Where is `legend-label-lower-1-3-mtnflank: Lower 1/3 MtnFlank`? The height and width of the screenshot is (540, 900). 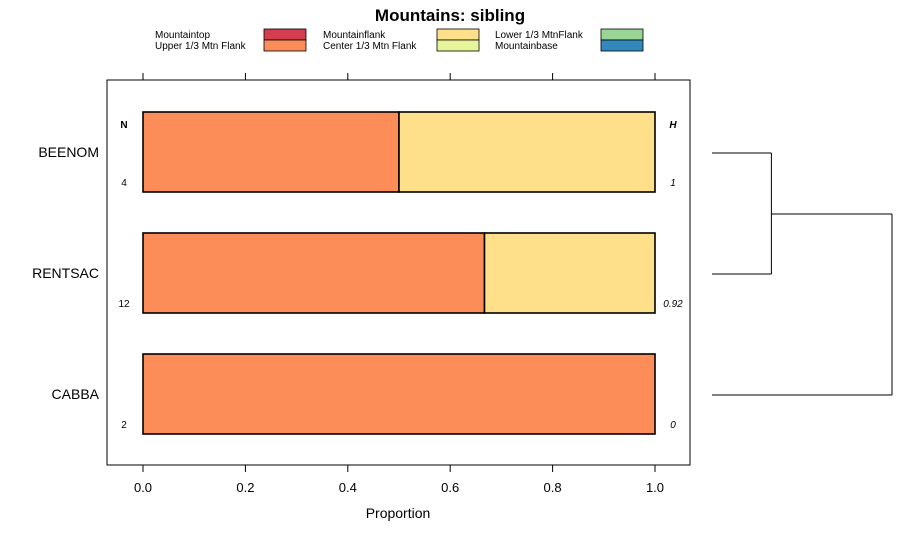
legend-label-lower-1-3-mtnflank: Lower 1/3 MtnFlank is located at coordinates (539, 35).